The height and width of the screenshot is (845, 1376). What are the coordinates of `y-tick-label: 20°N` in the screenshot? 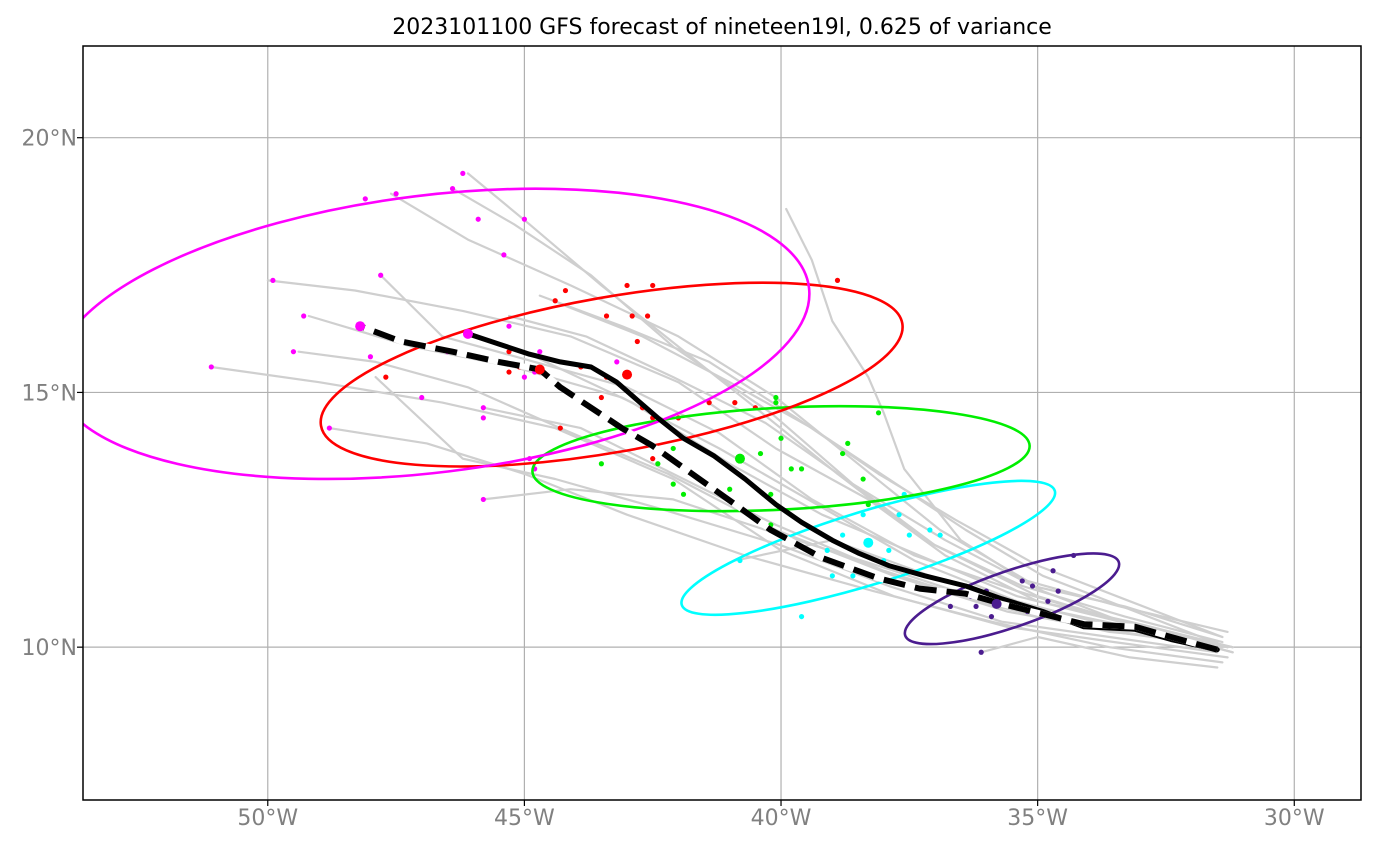 It's located at (49, 139).